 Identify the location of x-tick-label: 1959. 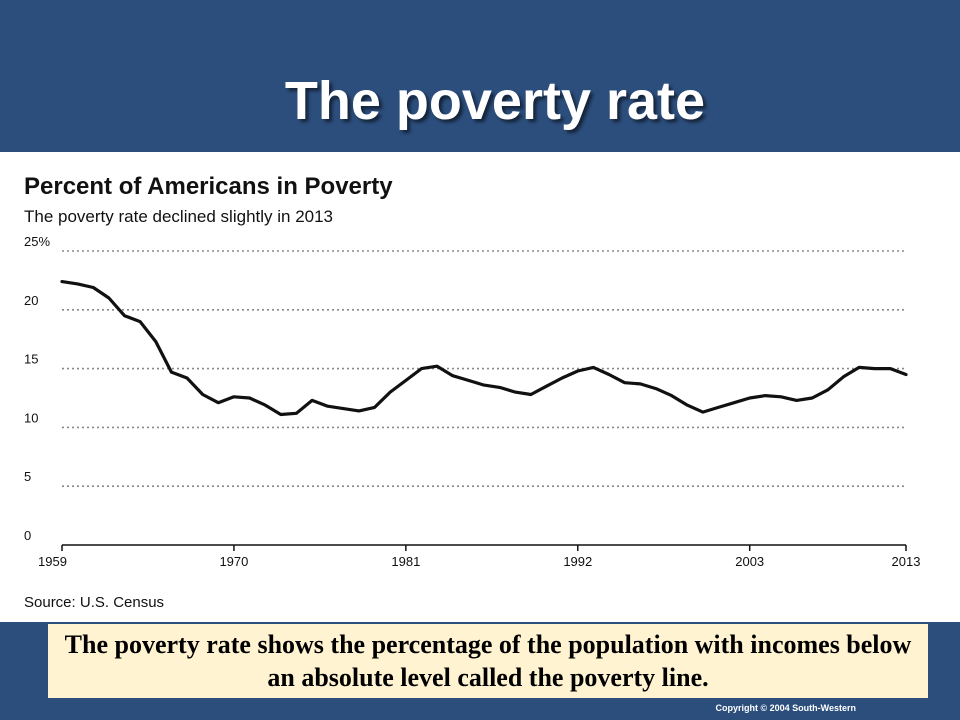
(52, 561).